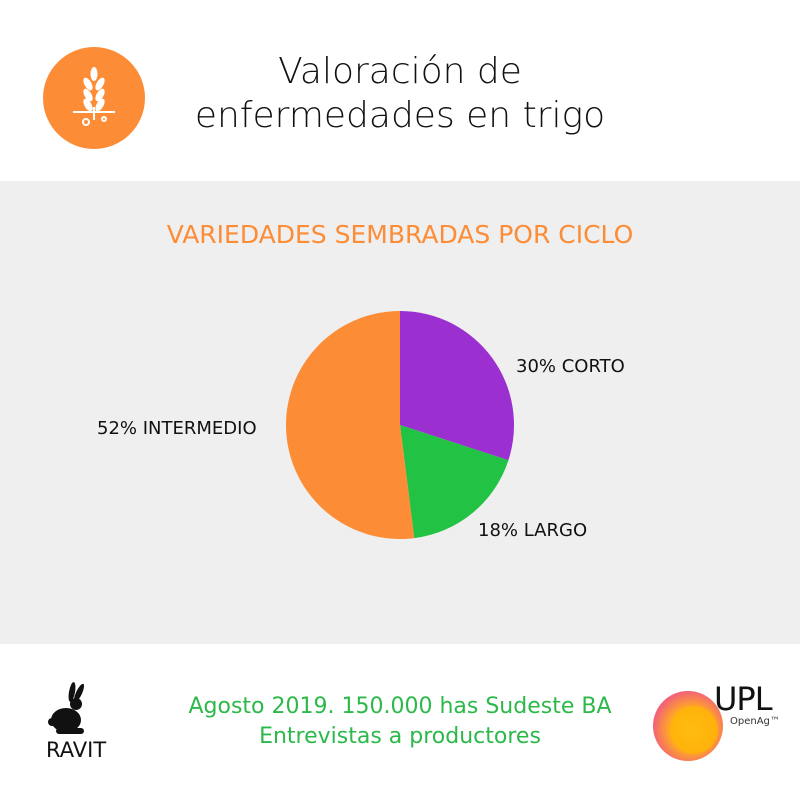  I want to click on pie-slice-intermedio, so click(350, 425).